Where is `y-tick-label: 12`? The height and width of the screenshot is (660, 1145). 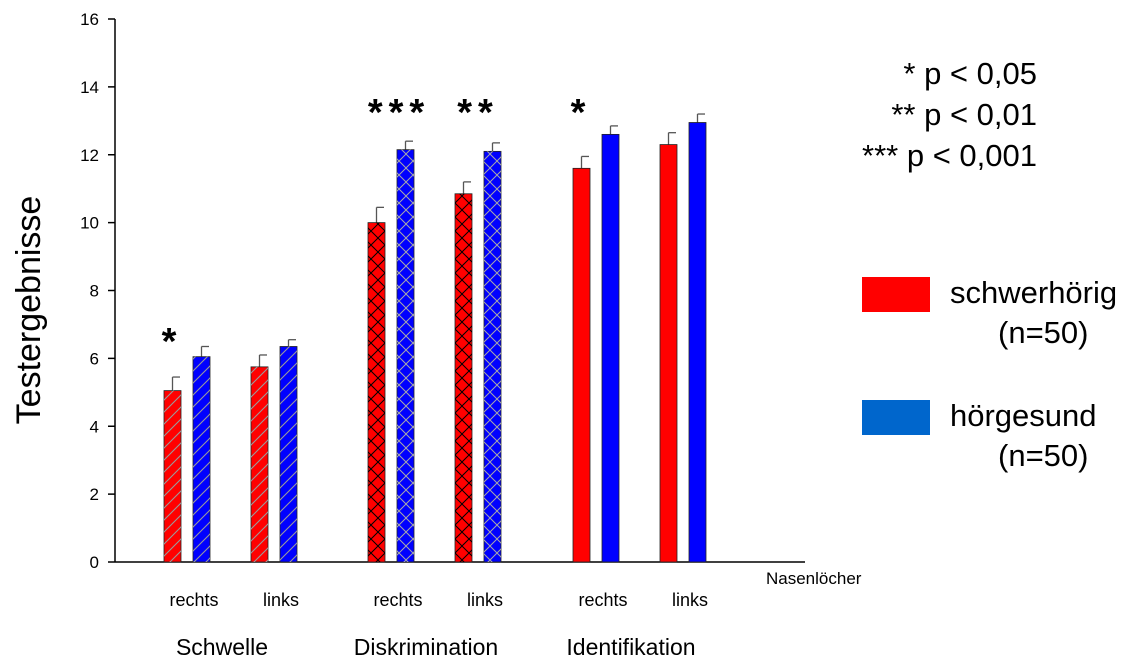
y-tick-label: 12 is located at coordinates (89, 155).